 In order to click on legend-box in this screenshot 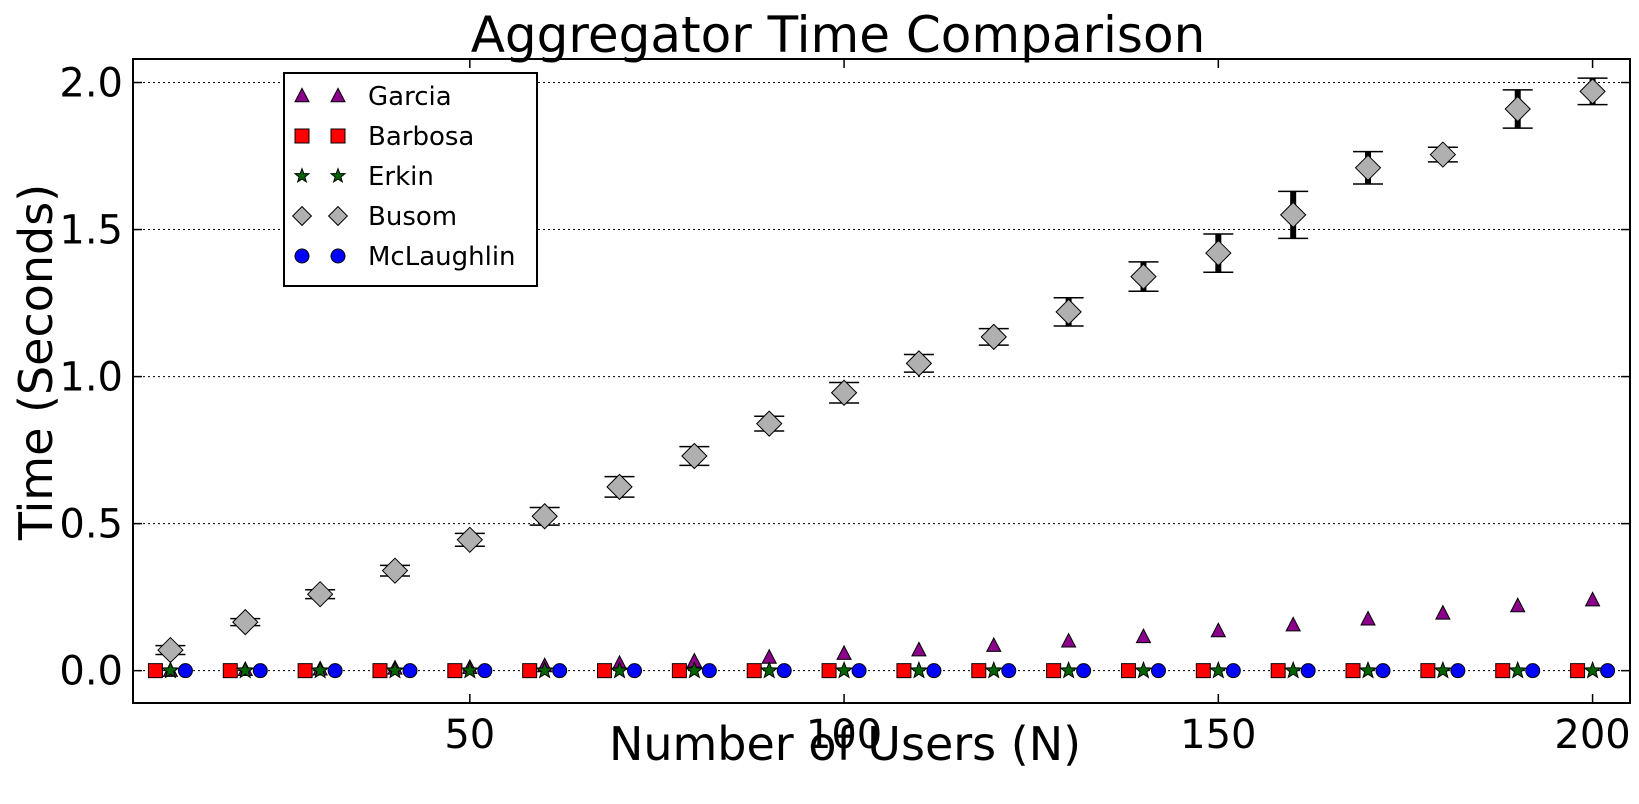, I will do `click(410, 179)`.